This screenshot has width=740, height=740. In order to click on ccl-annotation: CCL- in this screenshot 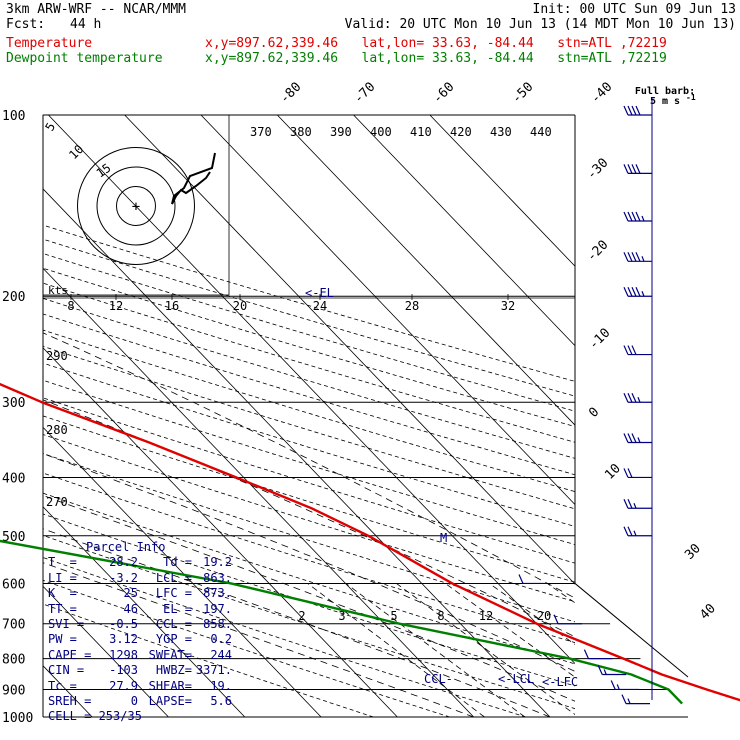, I will do `click(438, 679)`.